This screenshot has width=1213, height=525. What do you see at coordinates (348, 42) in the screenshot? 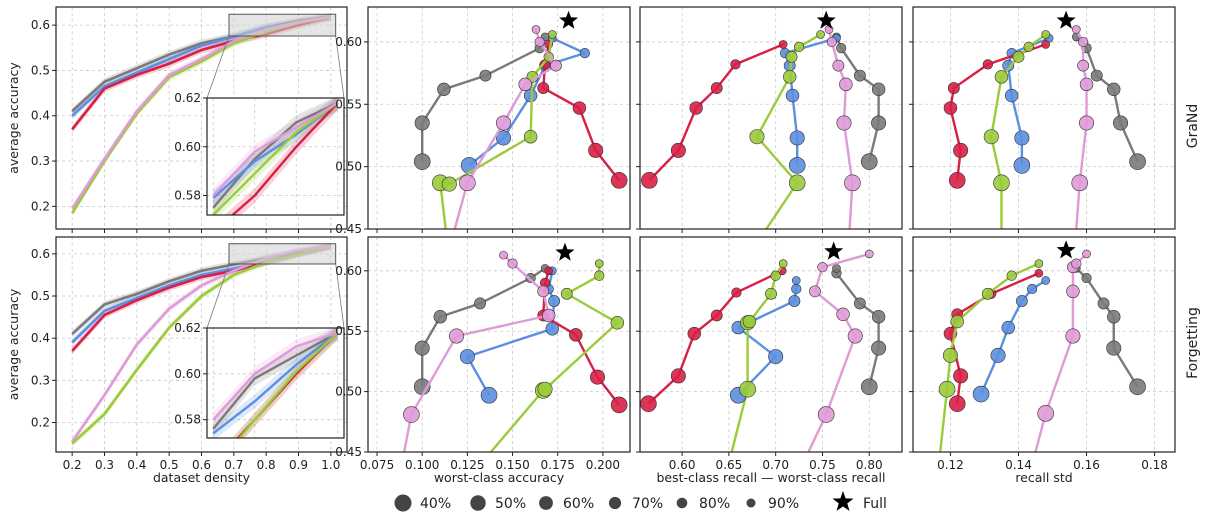
I see `y-tick-label: 0.60` at bounding box center [348, 42].